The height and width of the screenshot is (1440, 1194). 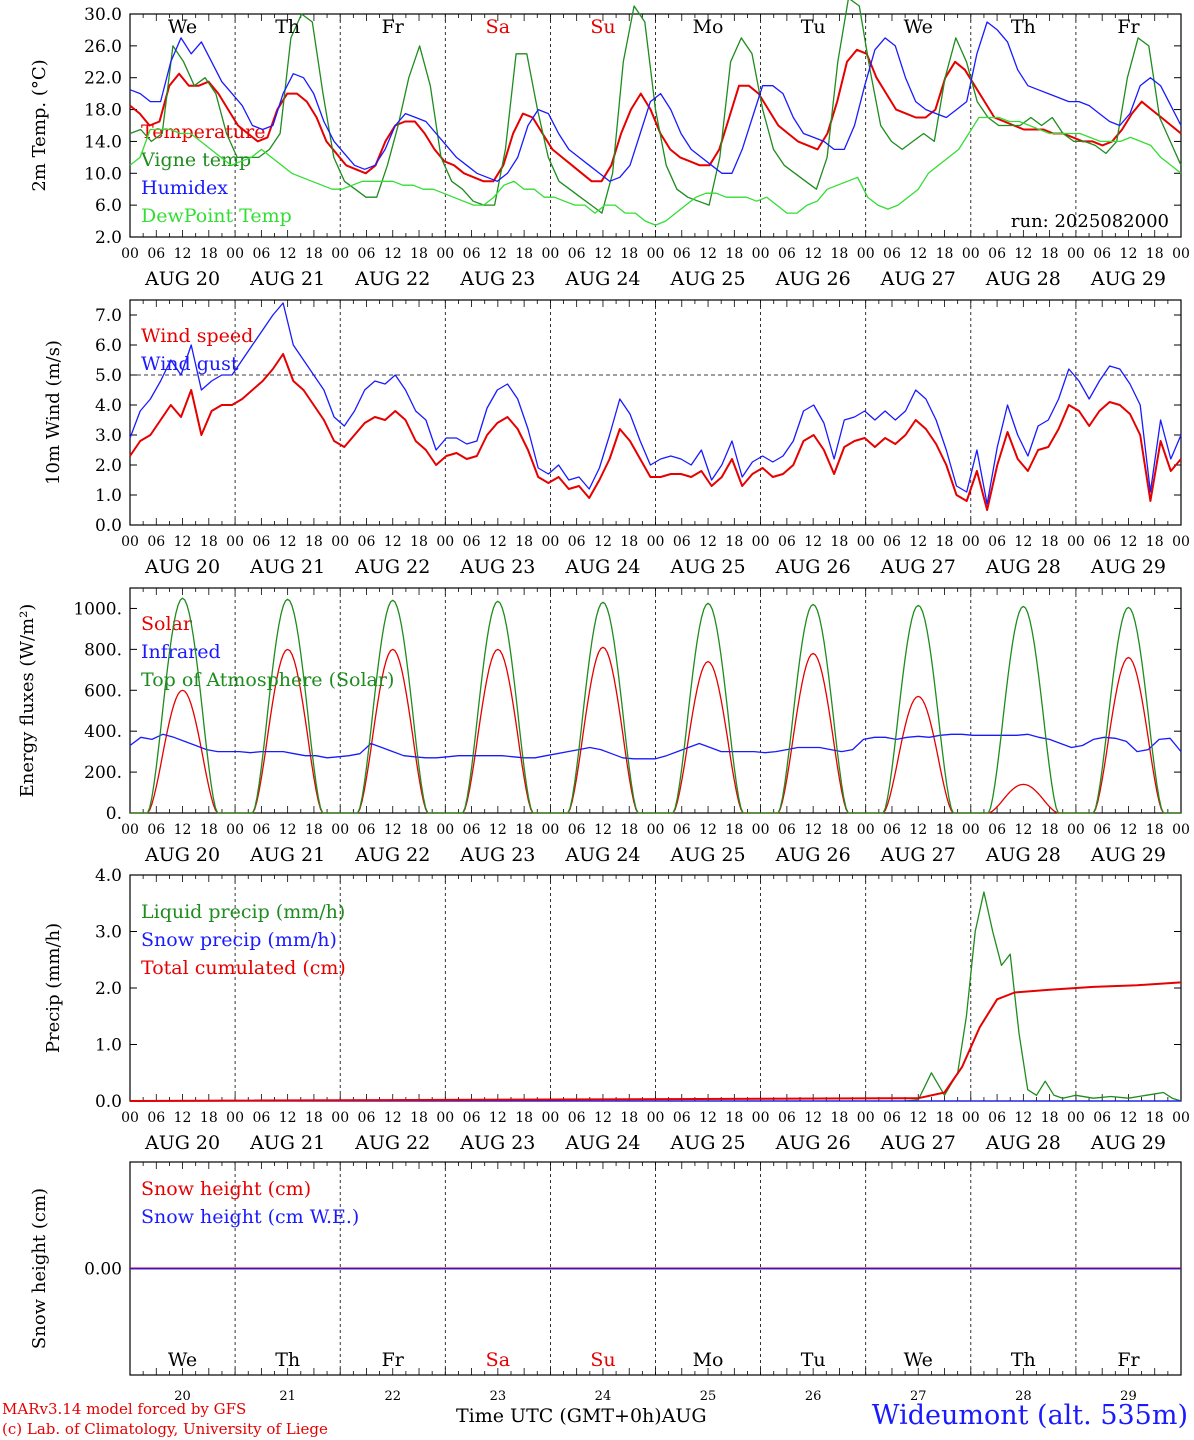 I want to click on precip-date-label: AUG 24, so click(x=602, y=1143).